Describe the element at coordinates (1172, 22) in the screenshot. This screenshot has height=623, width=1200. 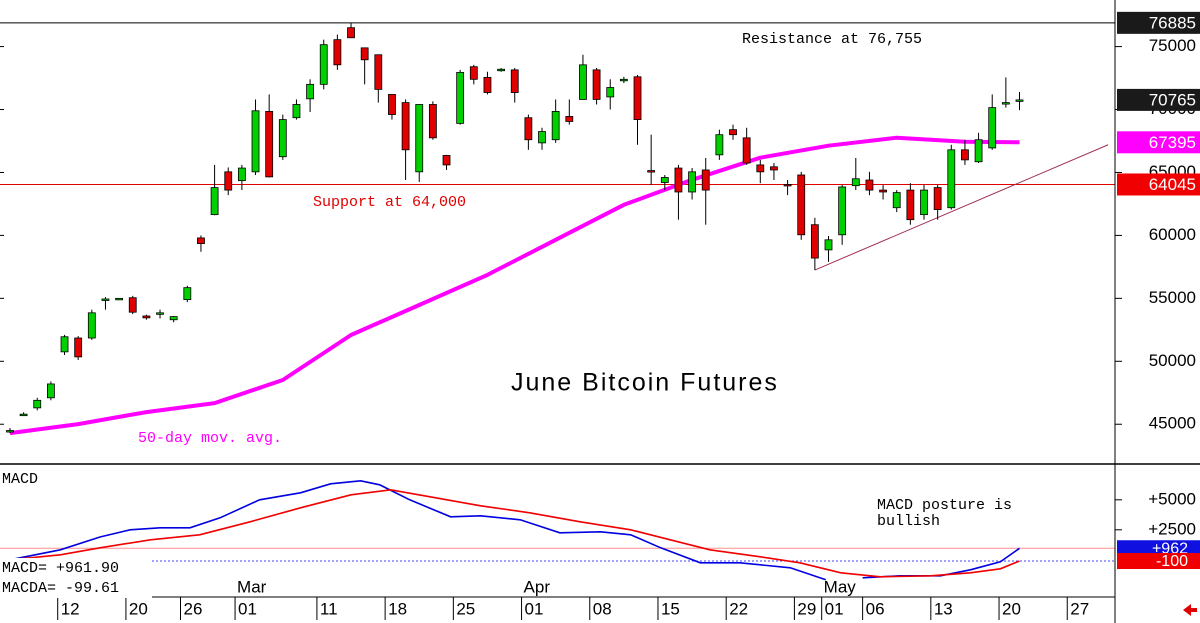
I see `price-marker-label: 76885` at that location.